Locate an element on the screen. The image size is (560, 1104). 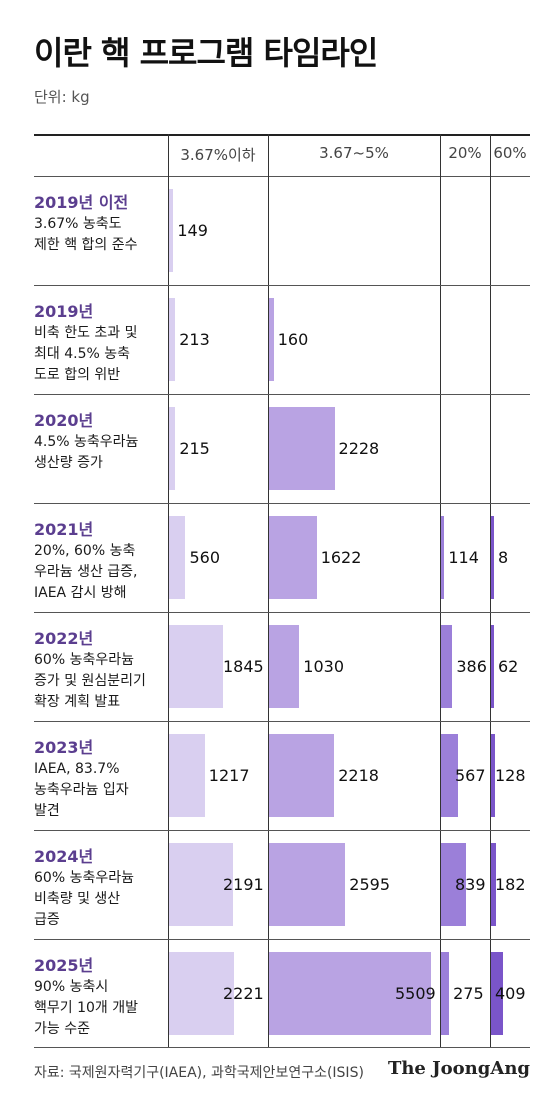
row-label: 2022년 60% 농축우라늄 증가 및 원심분리기 확장 계획 발표 is located at coordinates (102, 670).